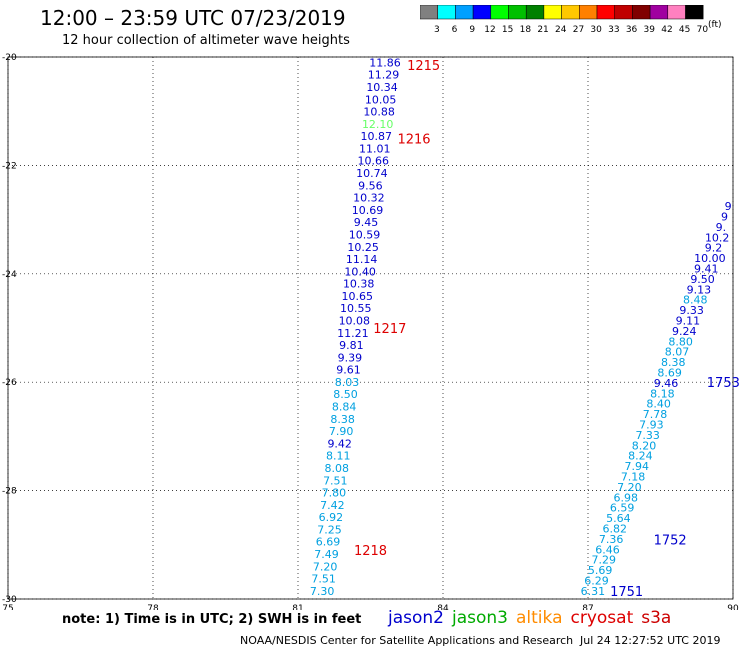 The width and height of the screenshot is (740, 650). I want to click on track-a-point: 10.38, so click(359, 284).